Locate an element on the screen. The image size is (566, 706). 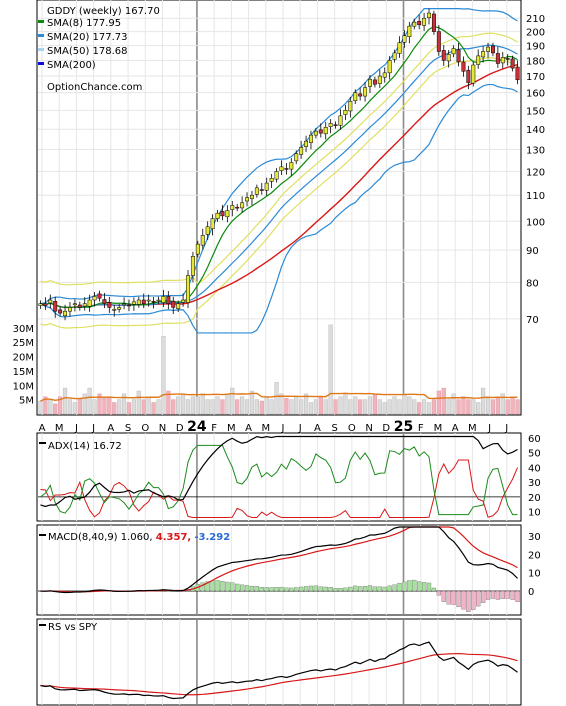
macd-tick-label: 20 is located at coordinates (534, 555).